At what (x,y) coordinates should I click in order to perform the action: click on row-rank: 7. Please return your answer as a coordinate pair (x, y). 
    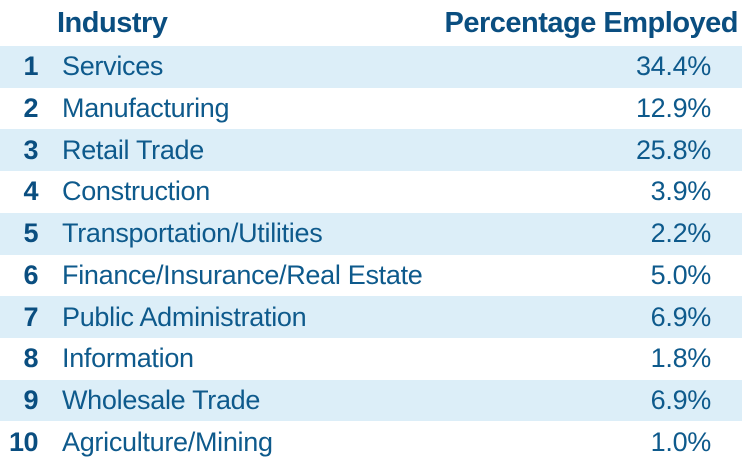
    Looking at the image, I should click on (30, 316).